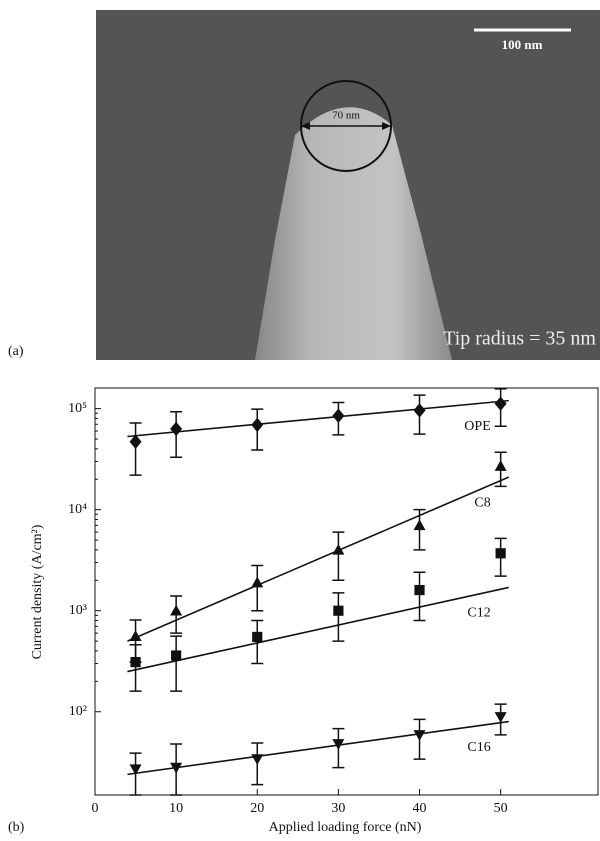 This screenshot has height=841, width=600. What do you see at coordinates (16, 827) in the screenshot?
I see `panel-label: (b)` at bounding box center [16, 827].